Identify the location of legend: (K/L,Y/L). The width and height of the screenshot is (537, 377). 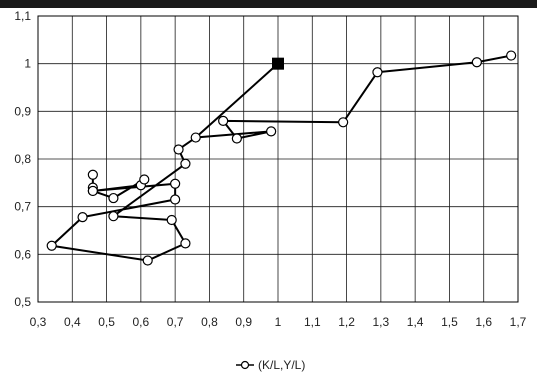
(270, 365).